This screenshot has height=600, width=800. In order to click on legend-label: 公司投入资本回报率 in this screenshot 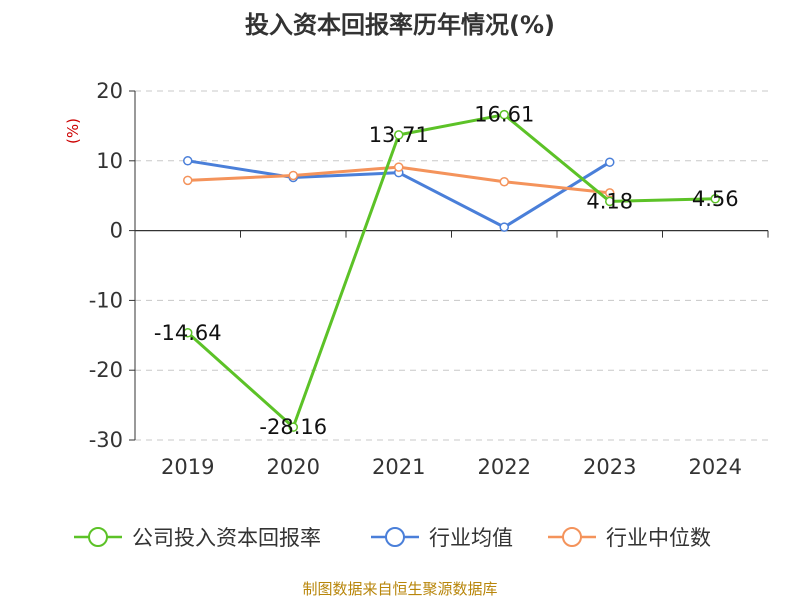, I will do `click(226, 538)`.